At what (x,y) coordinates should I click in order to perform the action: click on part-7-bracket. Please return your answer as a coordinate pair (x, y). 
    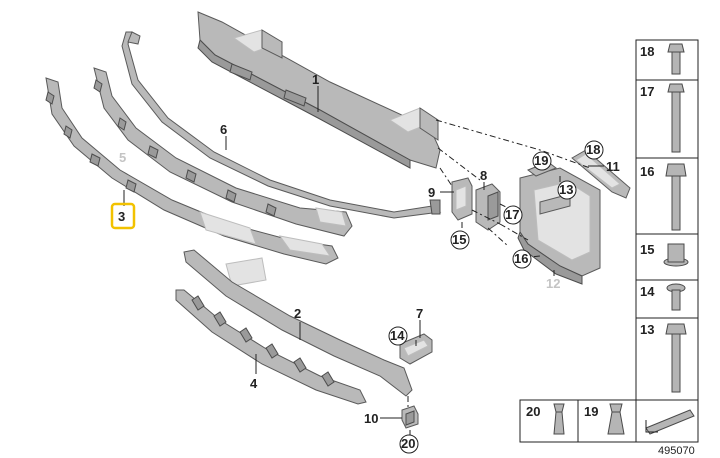
    Looking at the image, I should click on (416, 349).